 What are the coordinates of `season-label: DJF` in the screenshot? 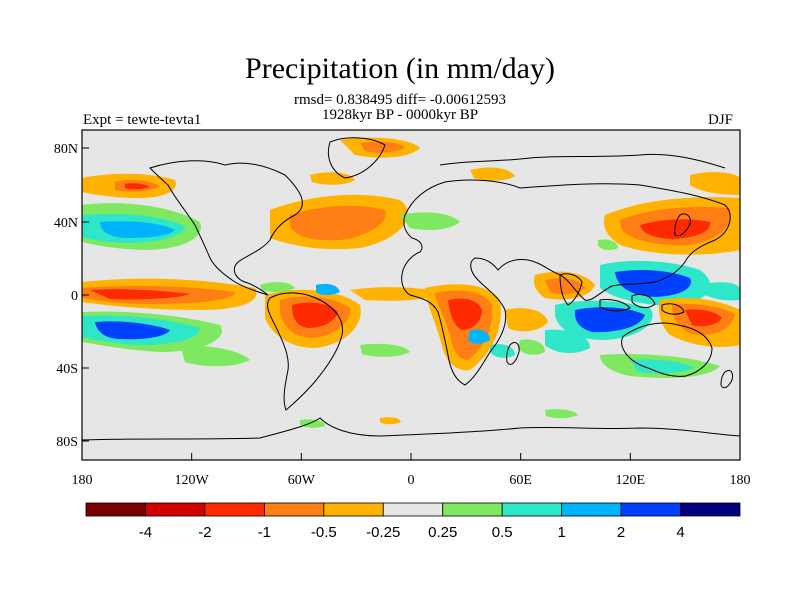 It's located at (721, 120).